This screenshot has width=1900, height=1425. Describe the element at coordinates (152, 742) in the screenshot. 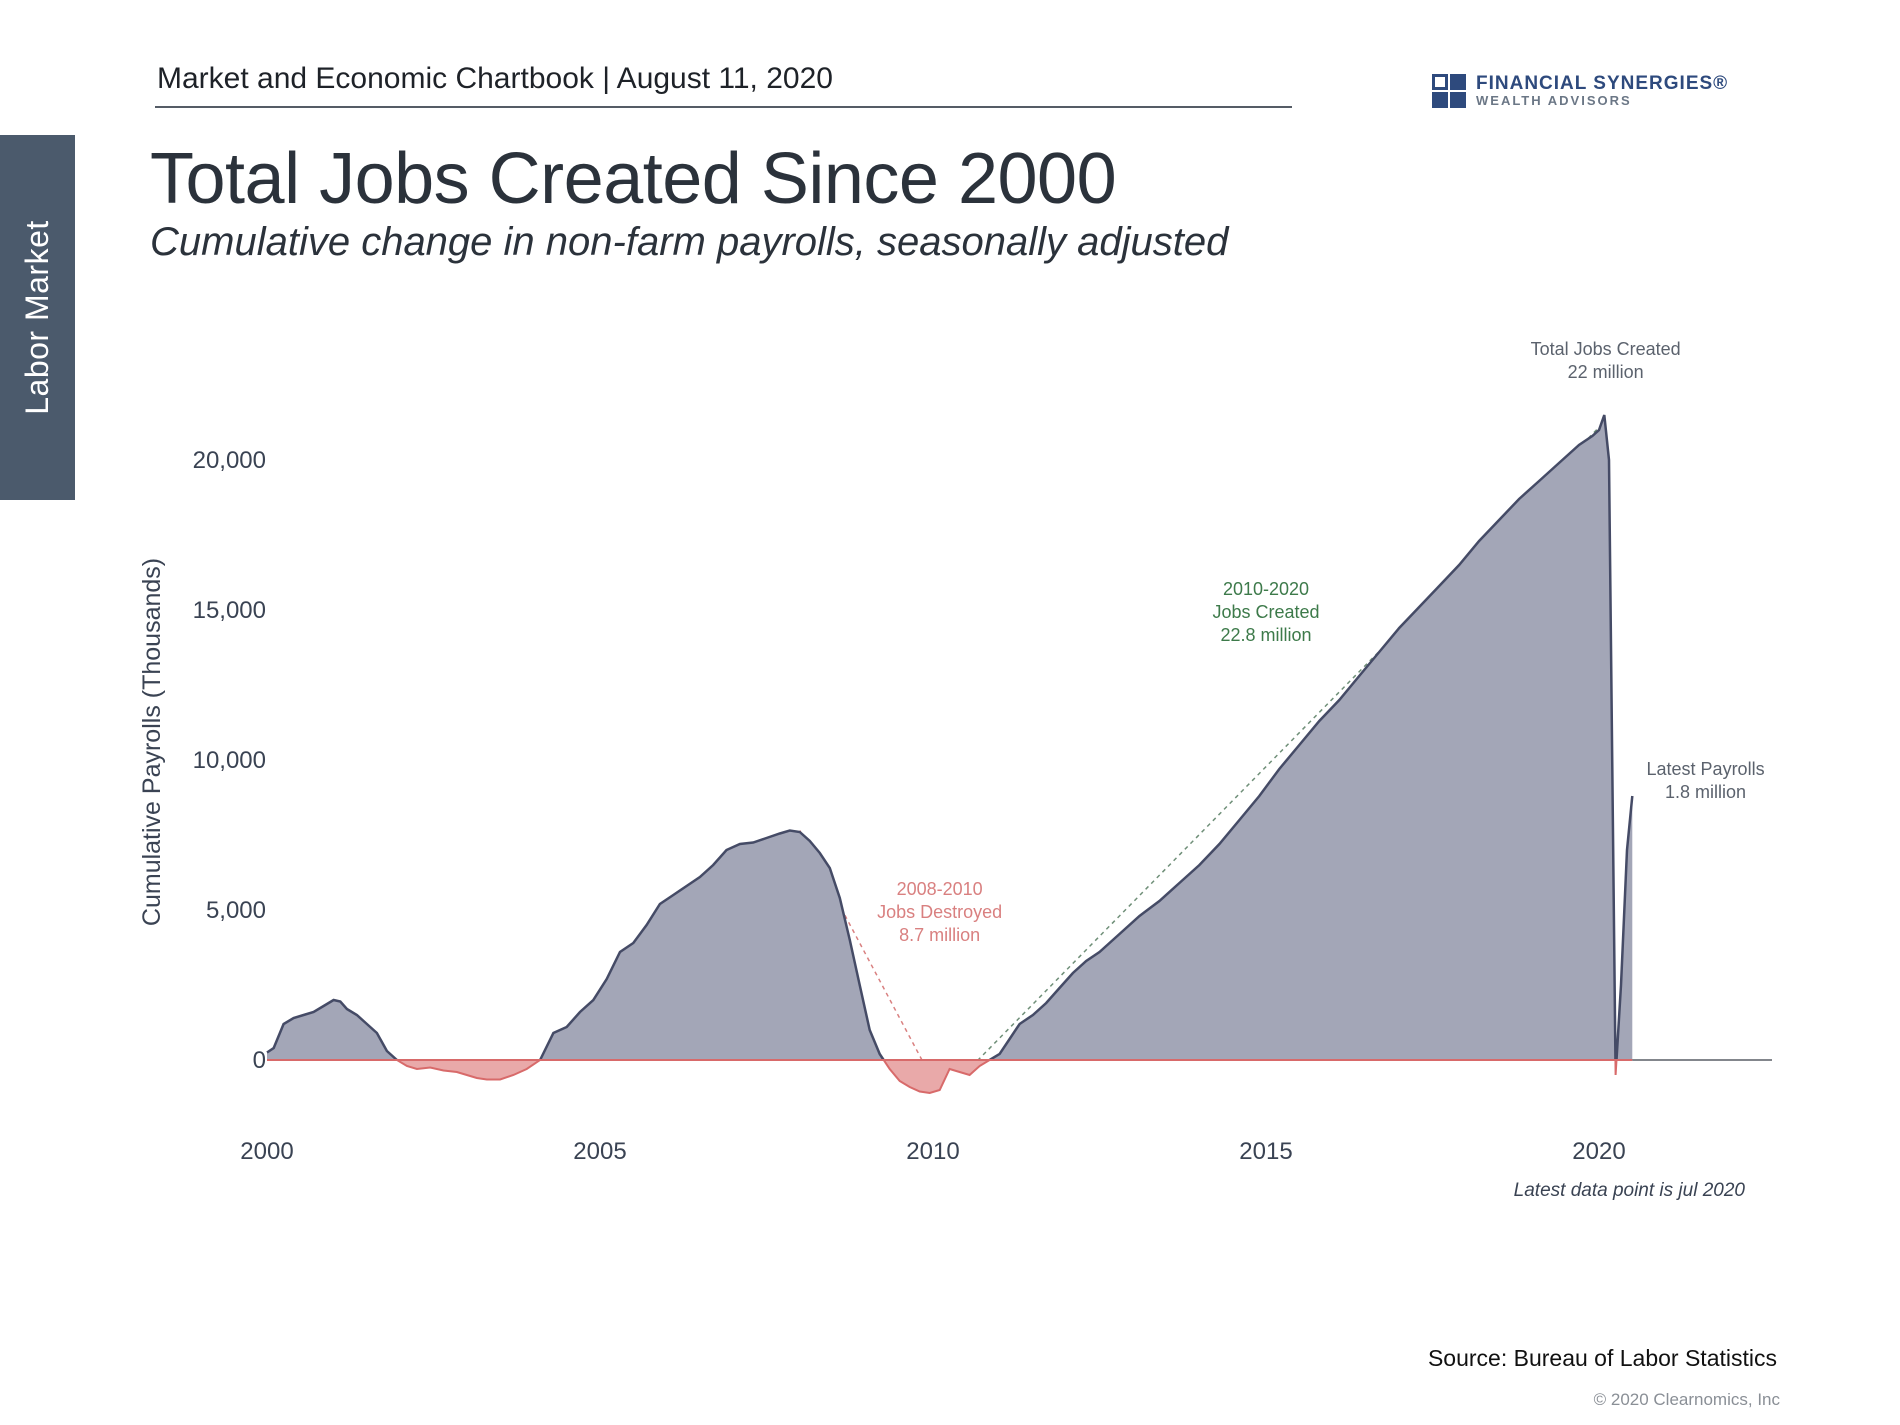

I see `y-axis-label: Cumulative Payrolls (Thousands)` at that location.